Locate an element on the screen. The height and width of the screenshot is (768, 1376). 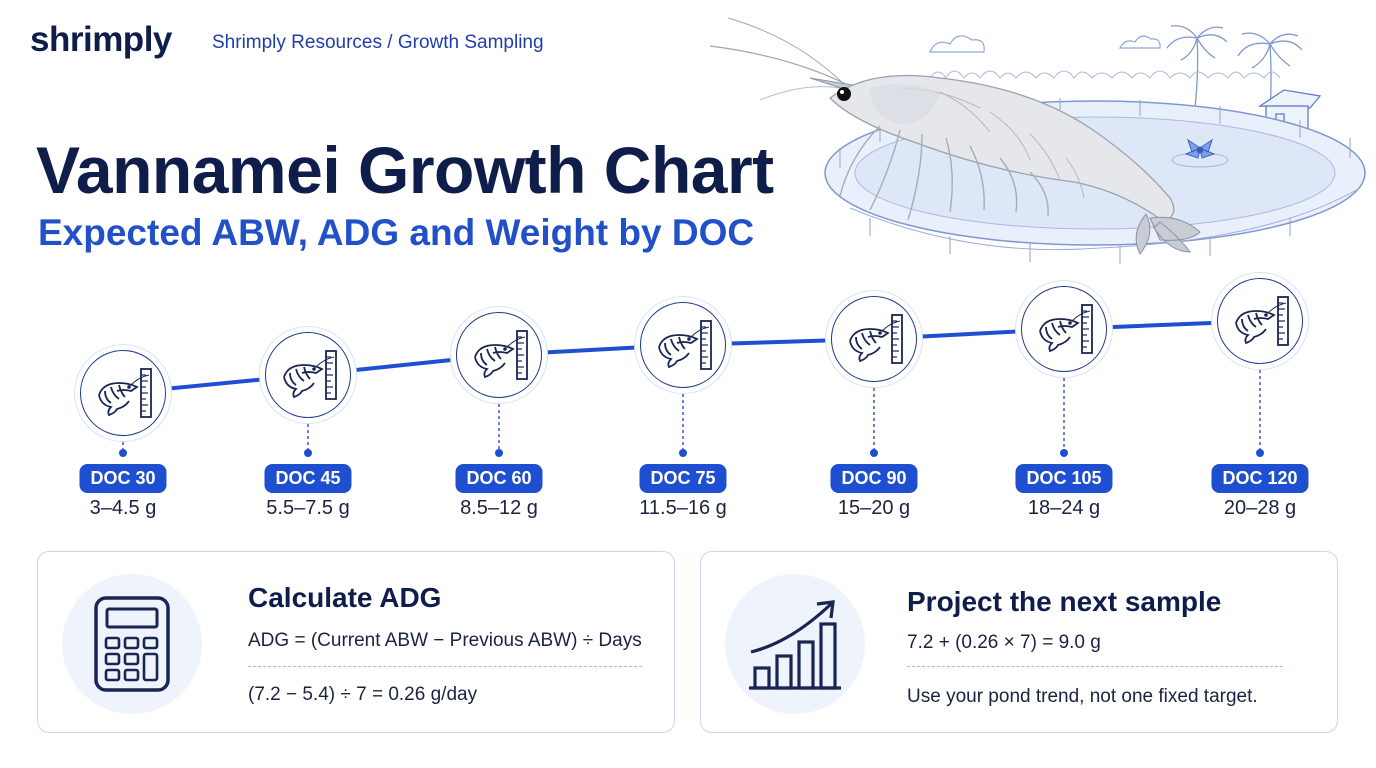
projection-divider is located at coordinates (1095, 666).